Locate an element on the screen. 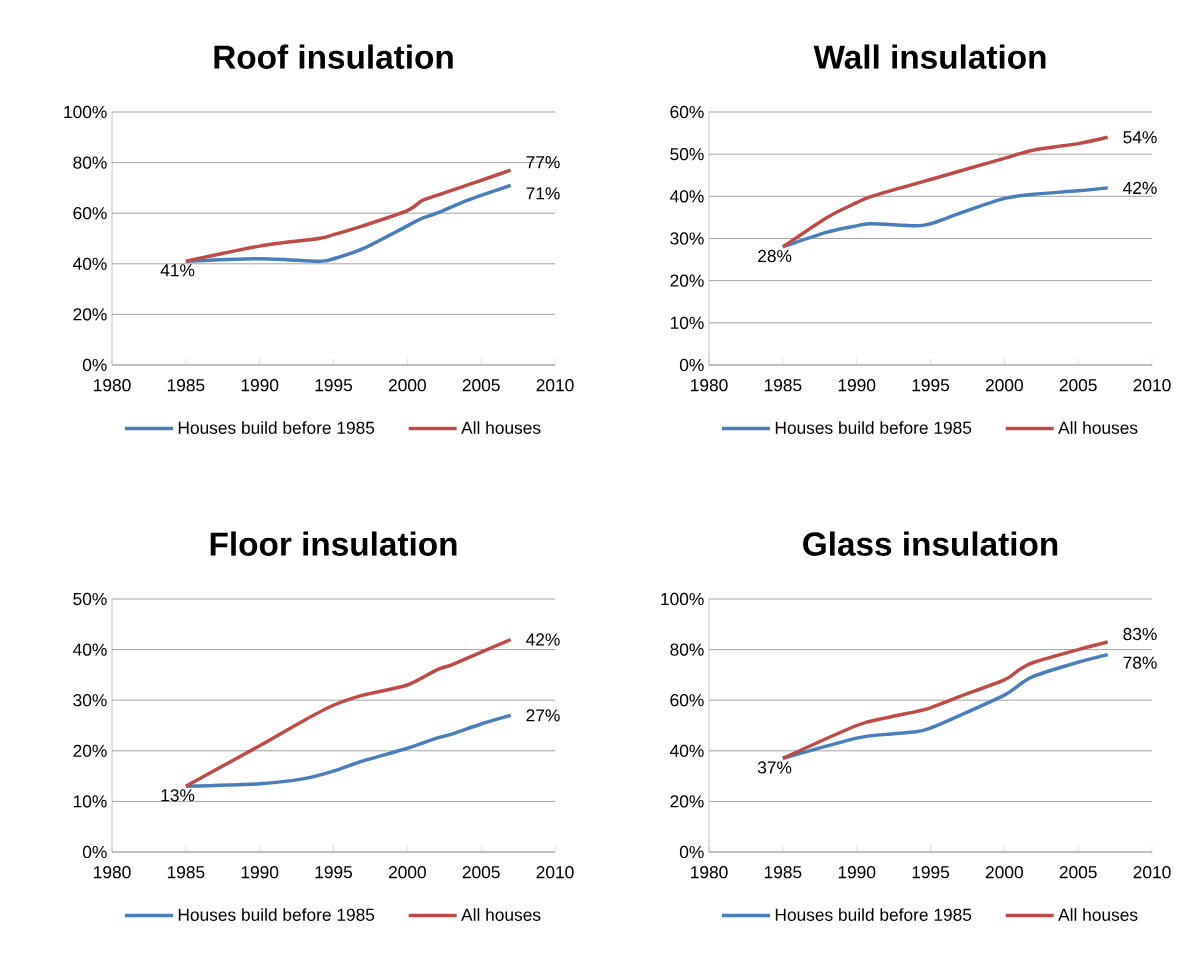  data-label: 13% is located at coordinates (178, 795).